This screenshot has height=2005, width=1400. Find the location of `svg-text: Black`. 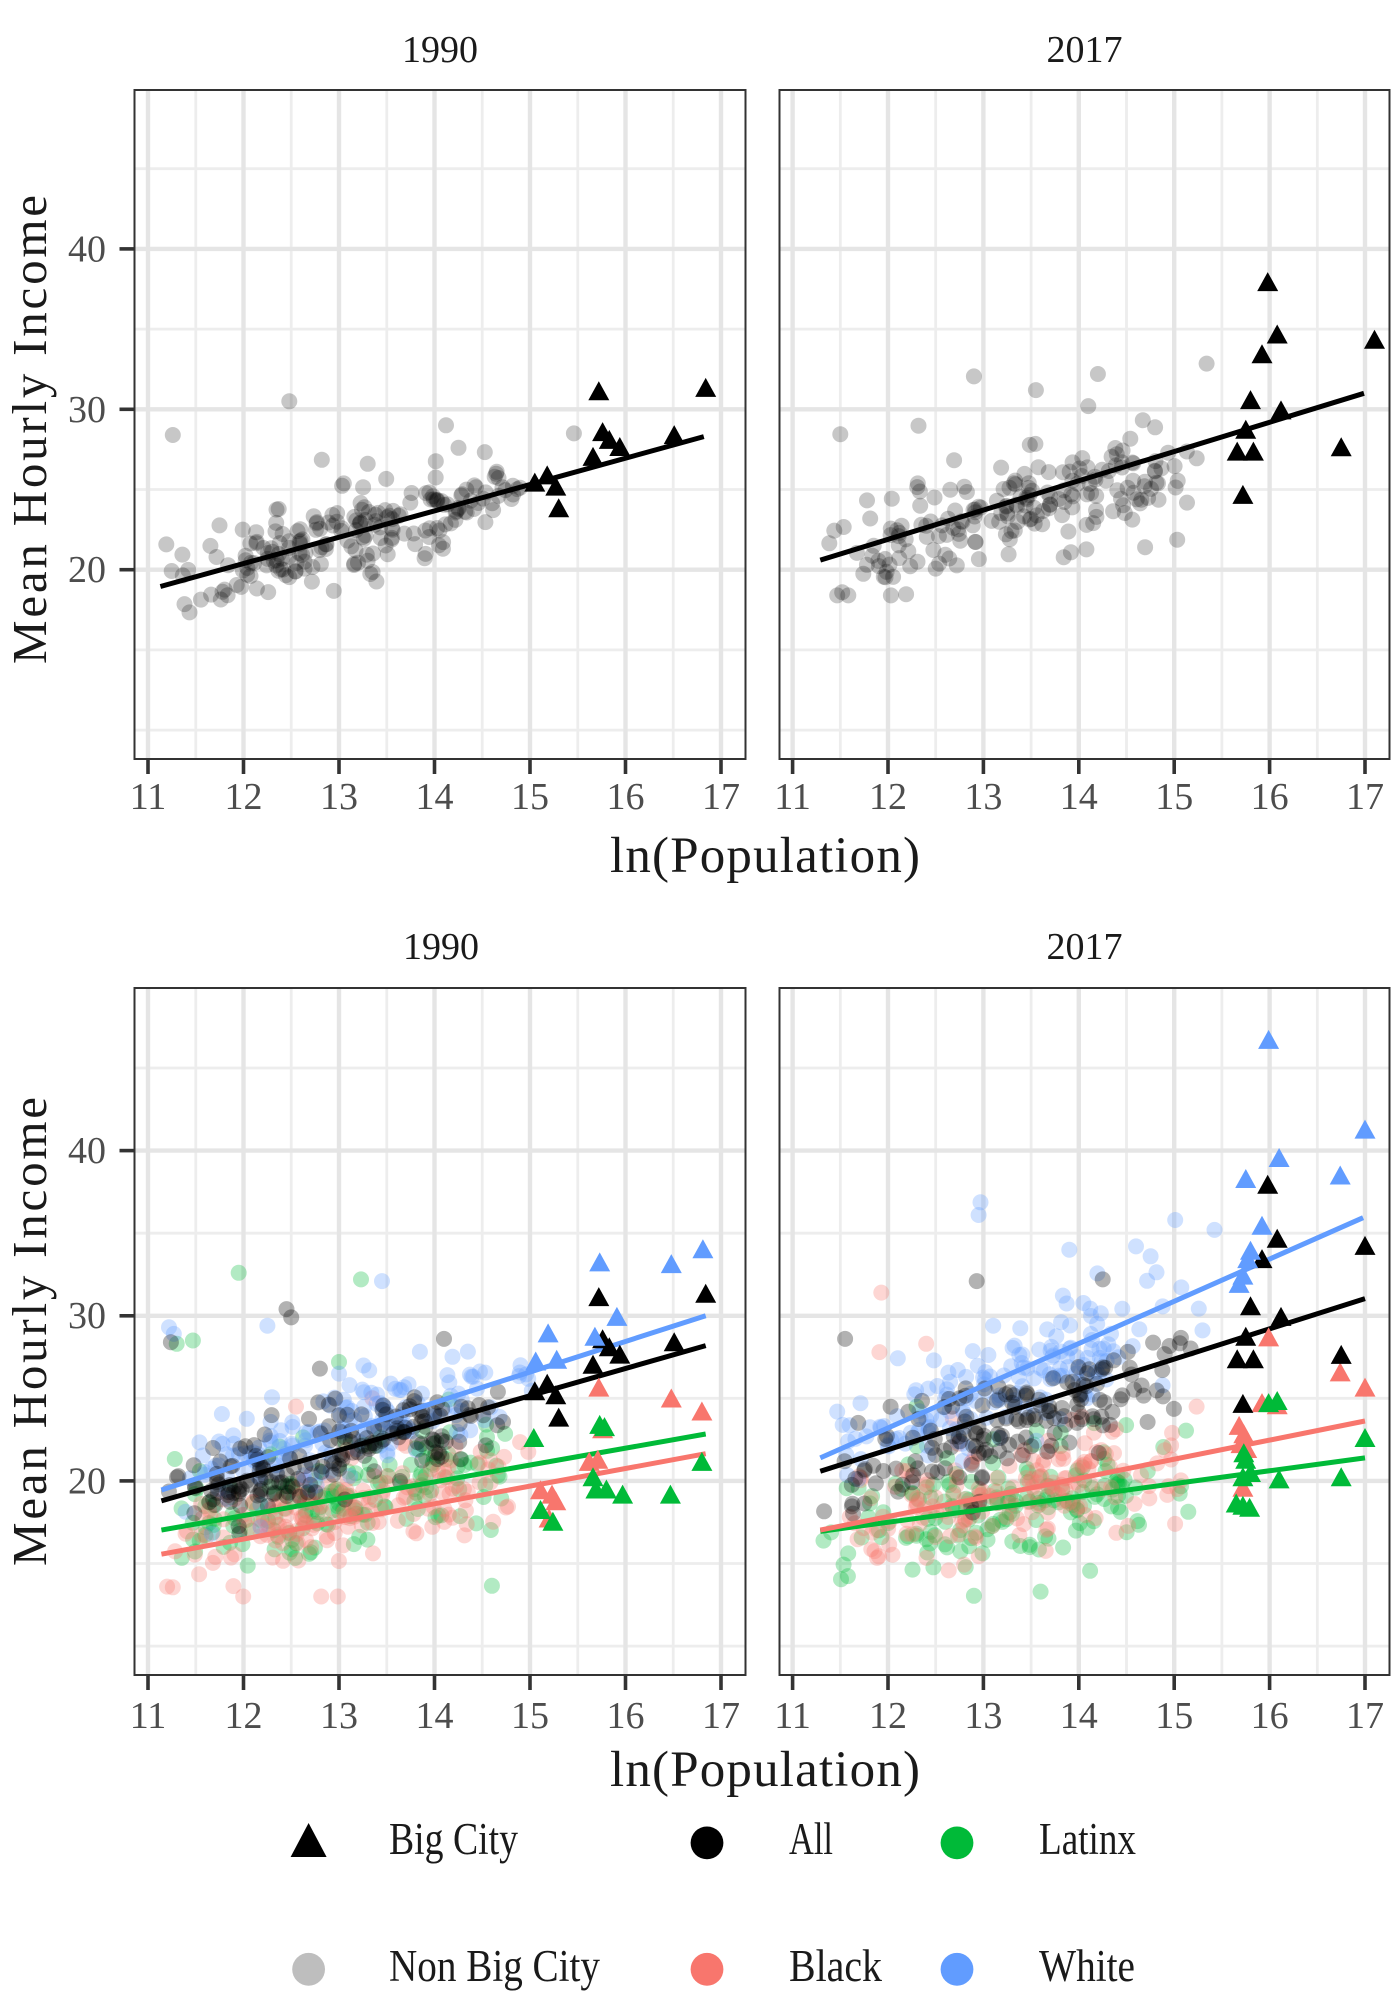

svg-text: Black is located at coordinates (835, 1966).